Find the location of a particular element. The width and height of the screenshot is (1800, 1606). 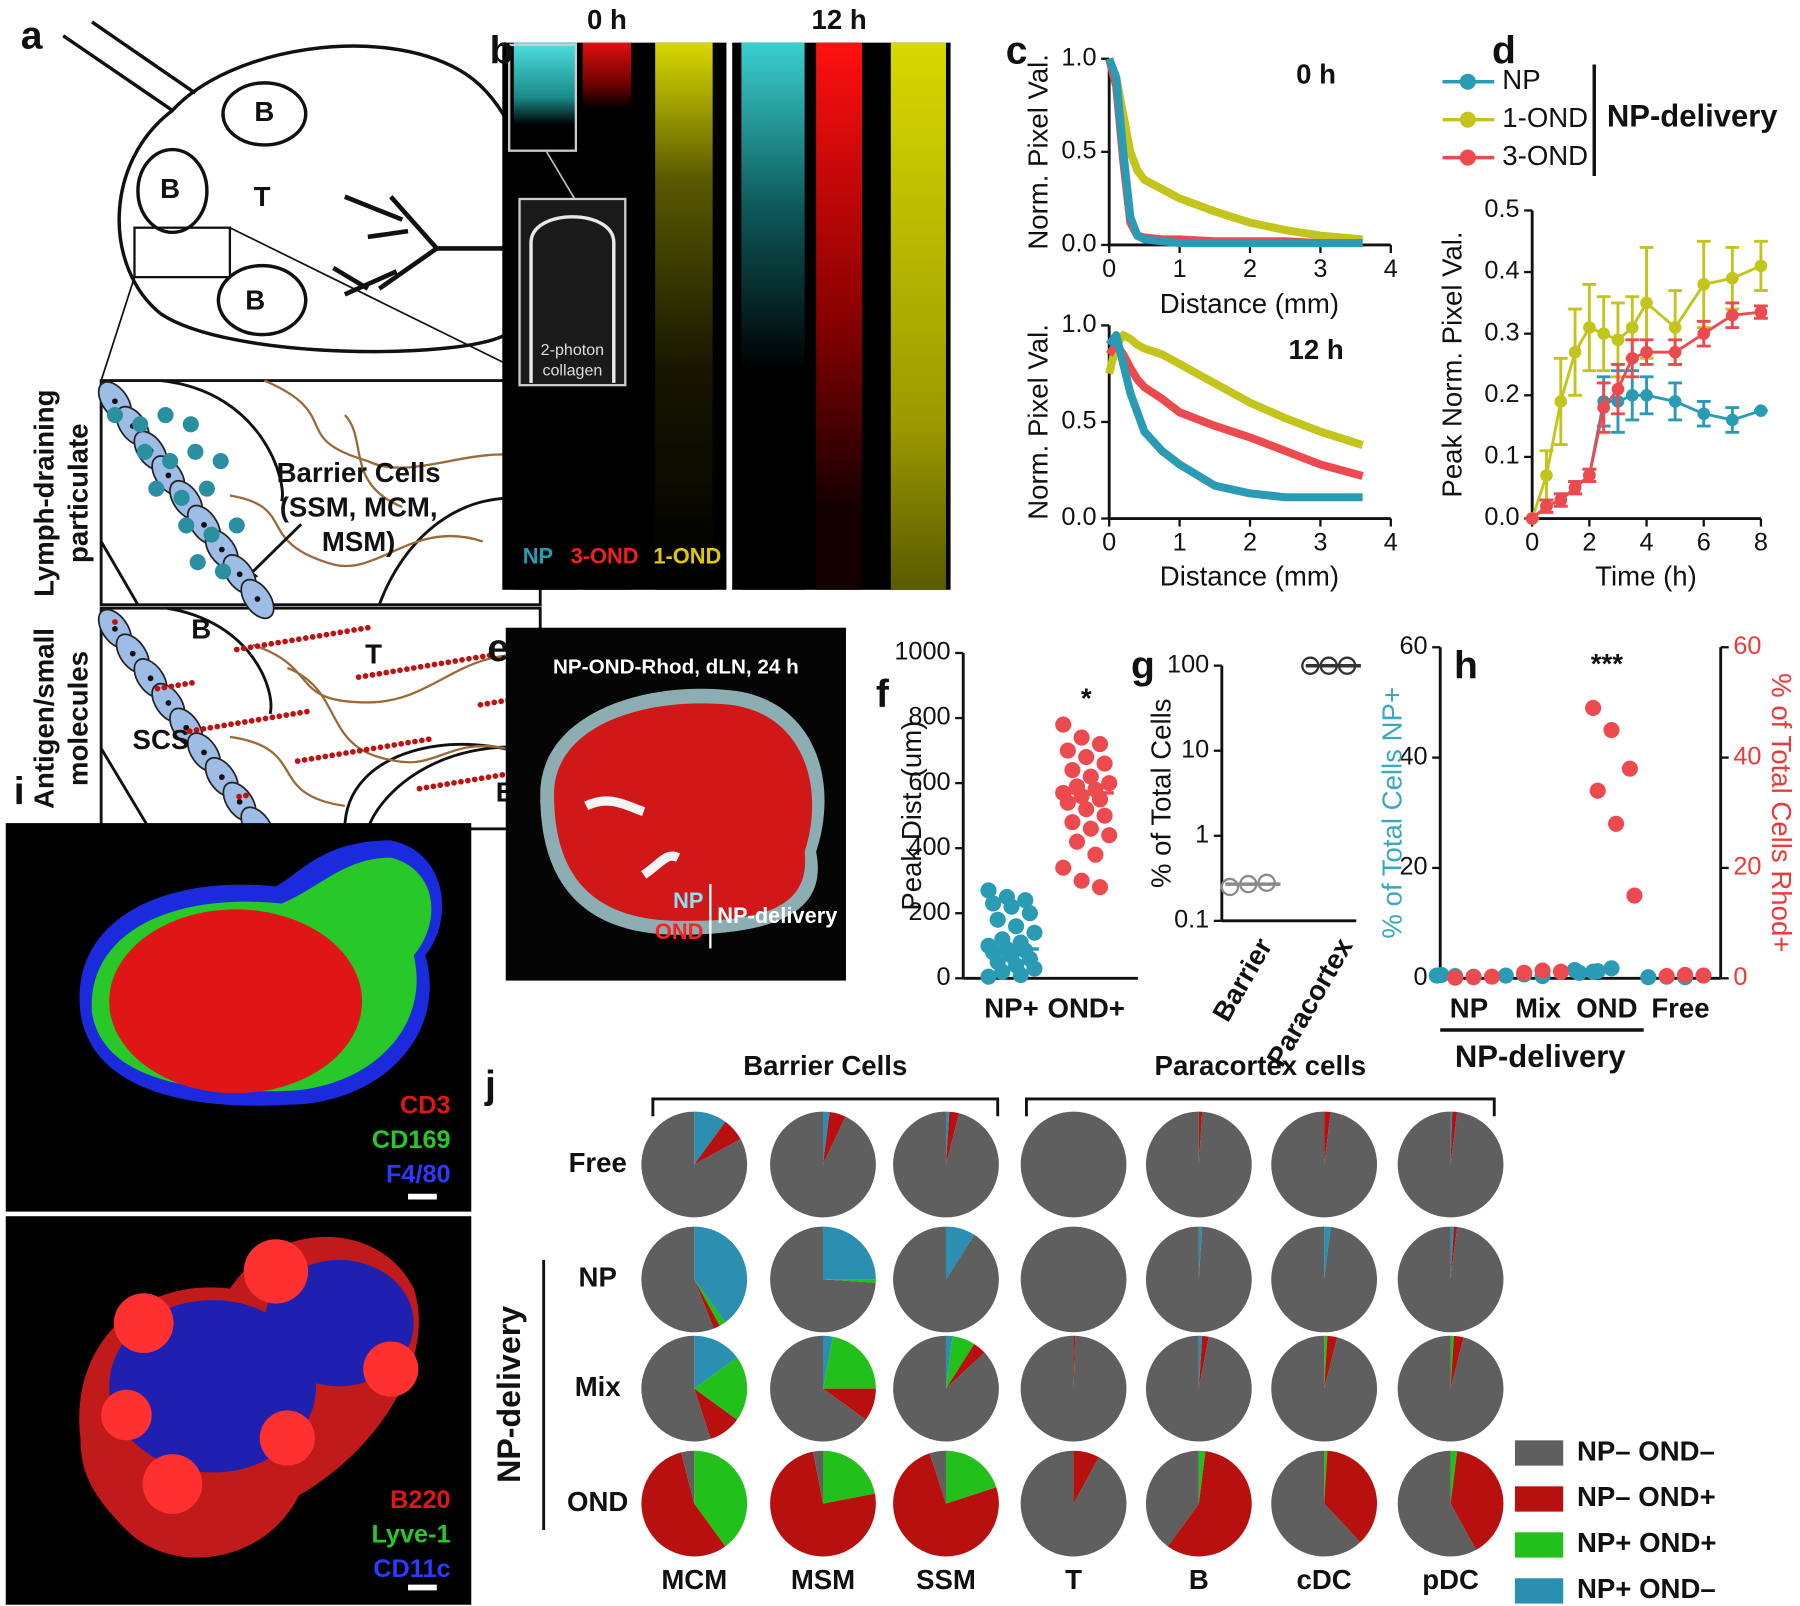

y-tick-label: 60 is located at coordinates (1413, 646).